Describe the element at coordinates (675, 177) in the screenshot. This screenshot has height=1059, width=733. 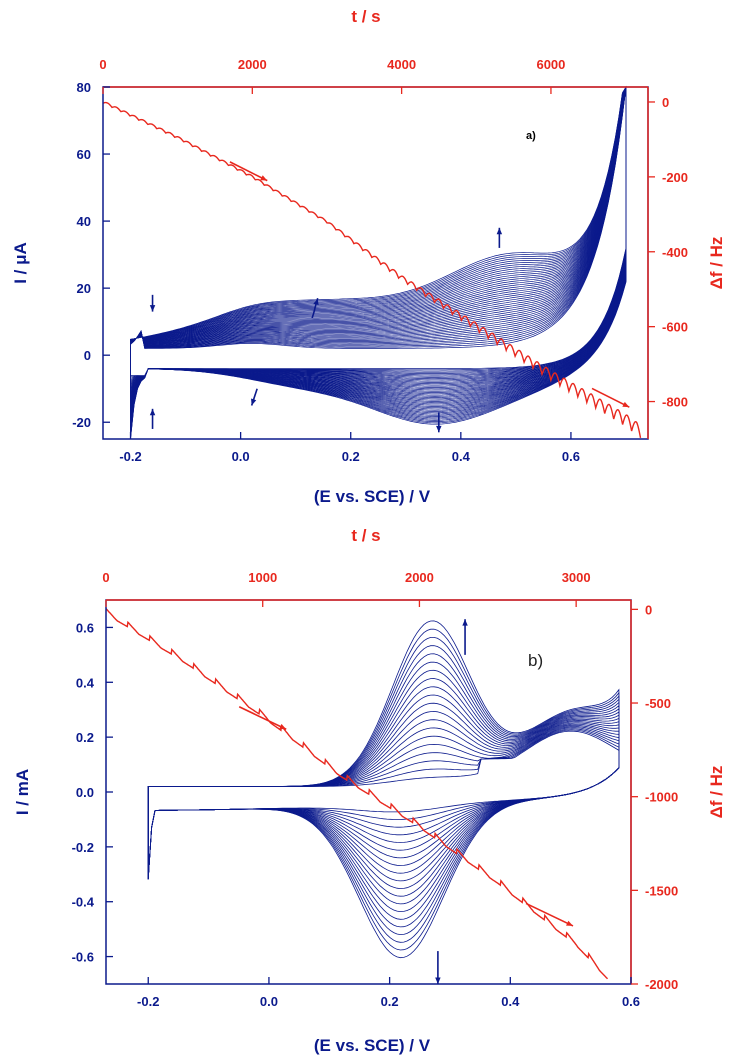
I see `panel-a-right-tick-label: -200` at that location.